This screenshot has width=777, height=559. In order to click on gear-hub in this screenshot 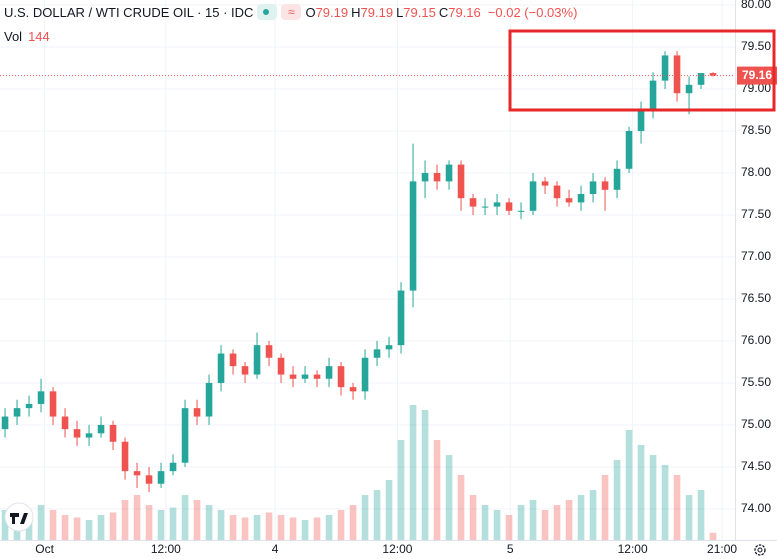, I will do `click(760, 550)`.